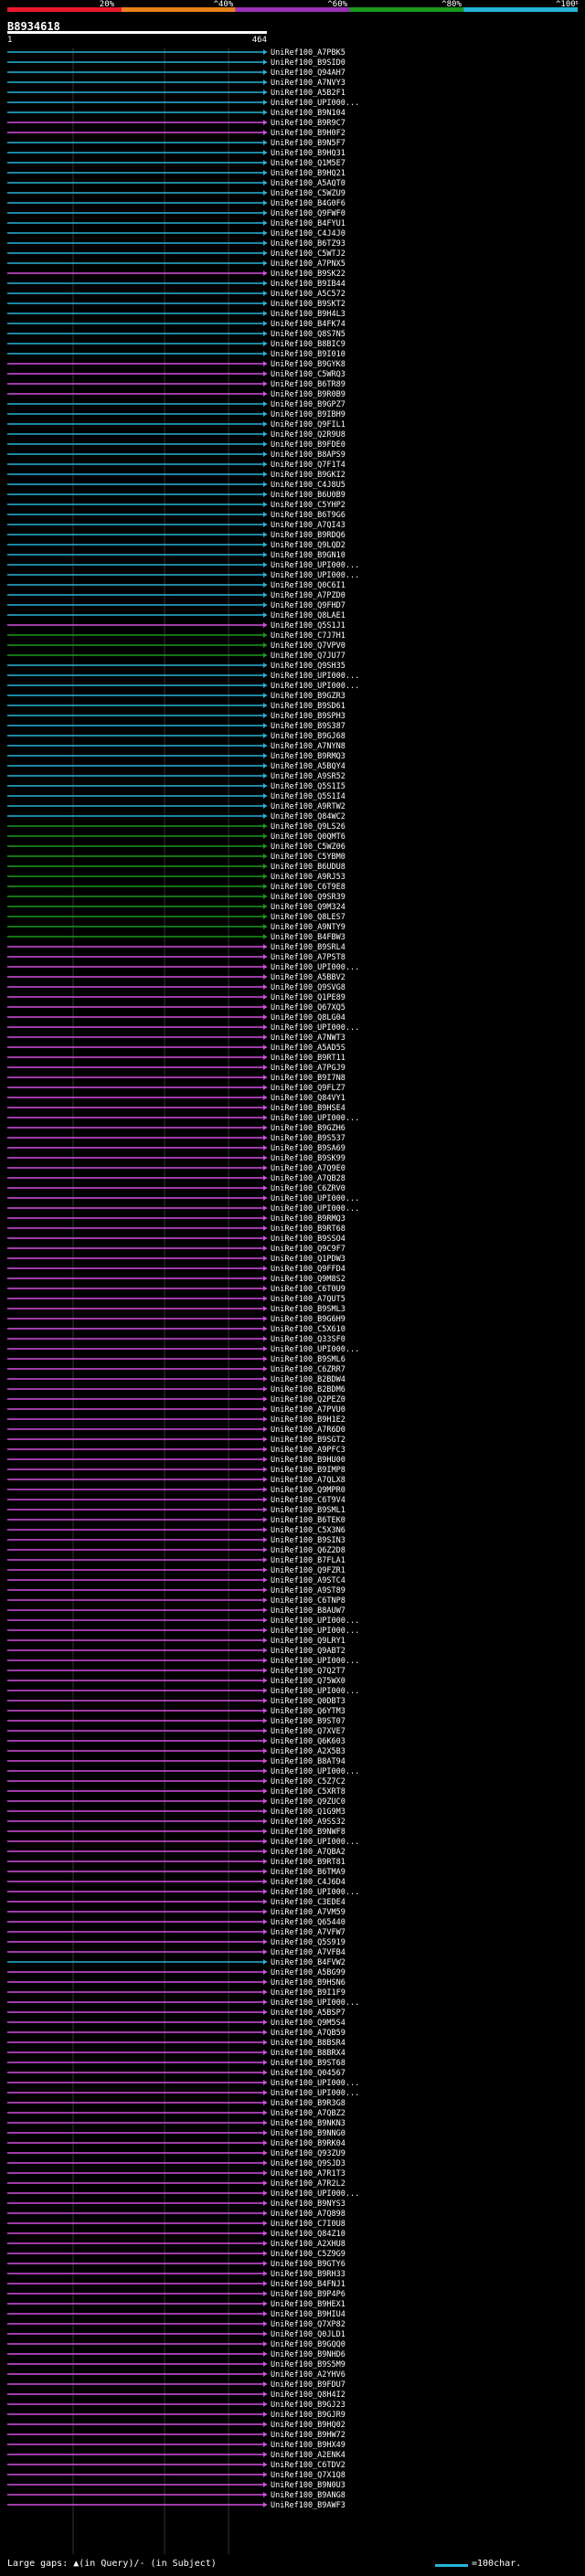  Describe the element at coordinates (309, 1269) in the screenshot. I see `hit-label: UniRef100_Q9FFD4` at that location.